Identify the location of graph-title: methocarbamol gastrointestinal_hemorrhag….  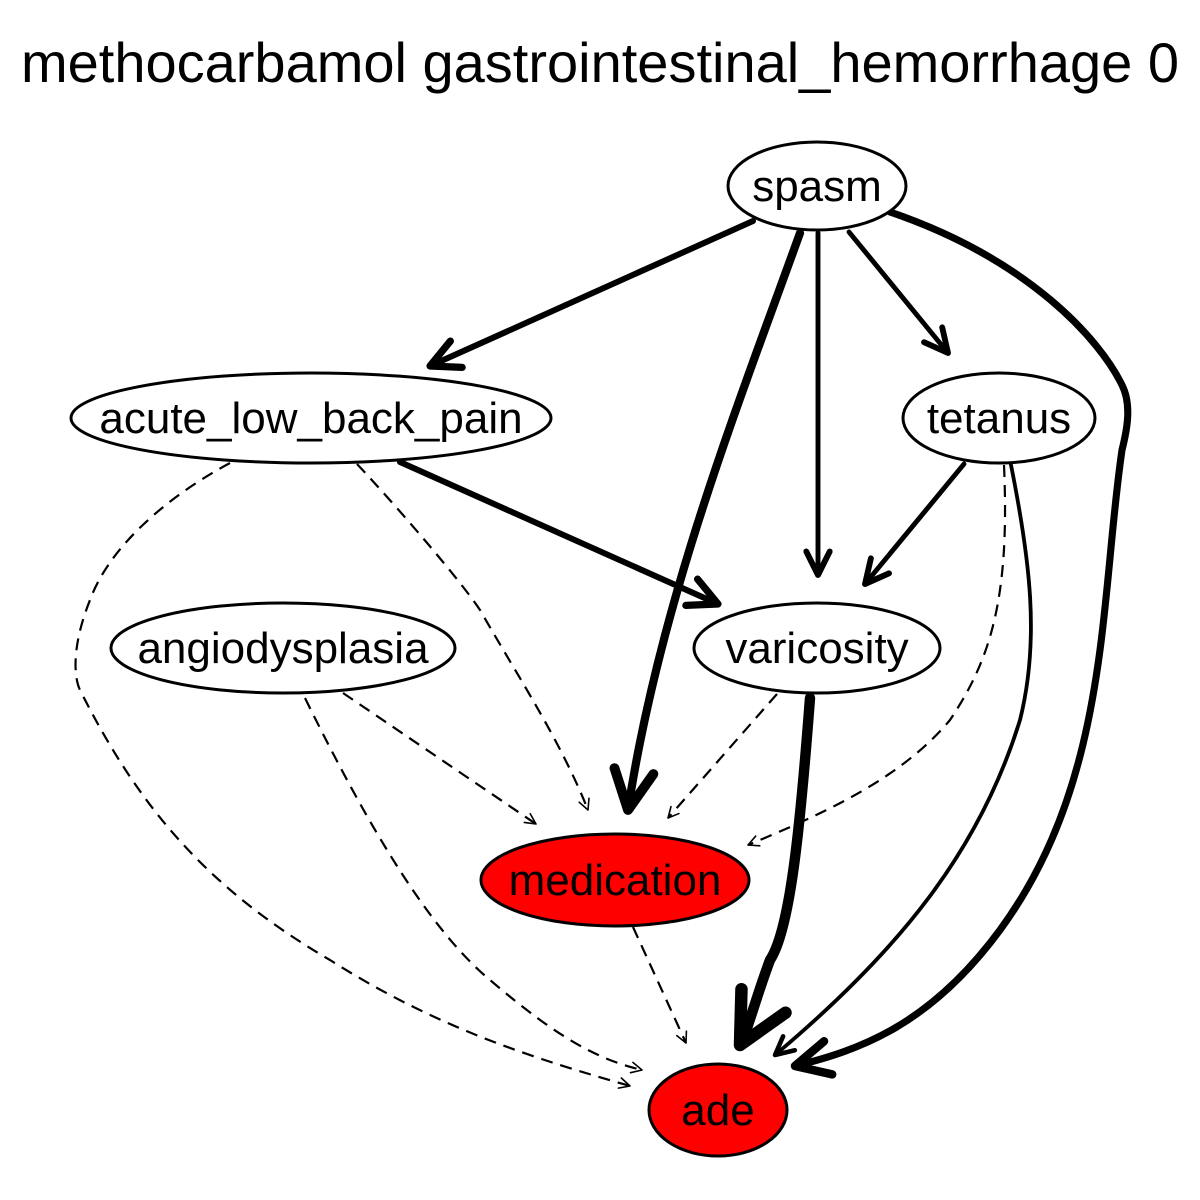
(600, 62).